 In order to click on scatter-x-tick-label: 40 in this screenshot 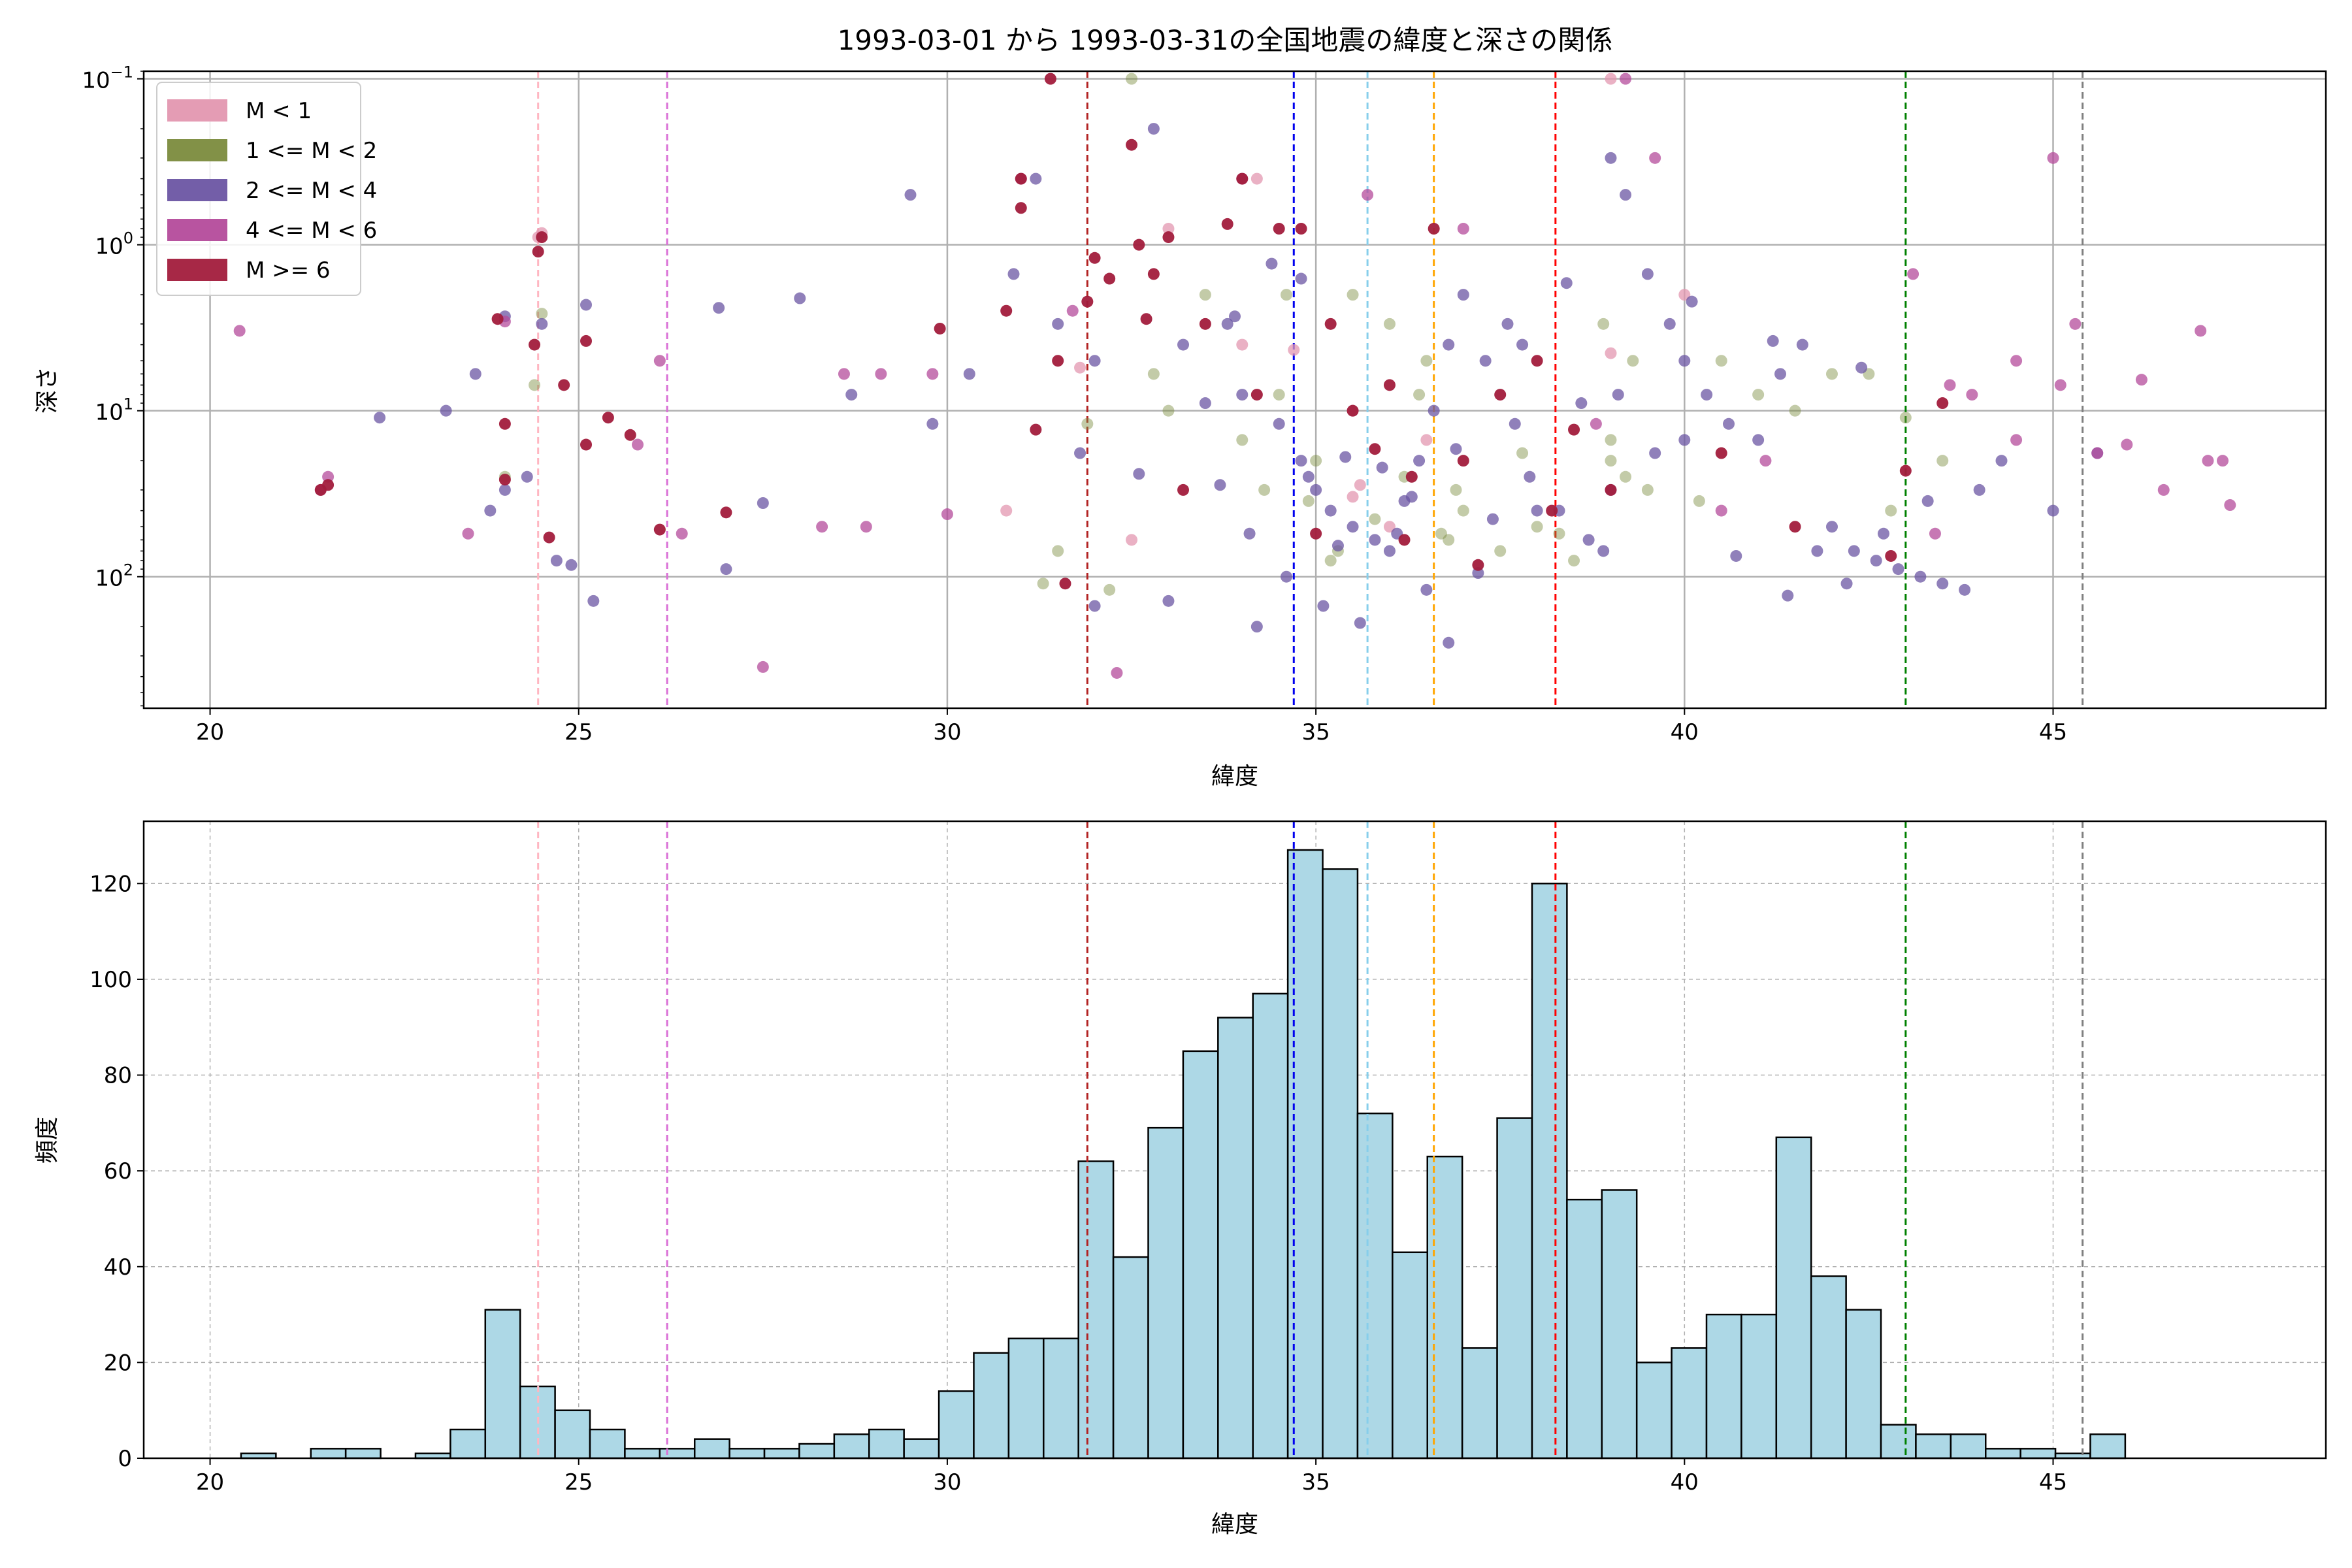, I will do `click(1685, 732)`.